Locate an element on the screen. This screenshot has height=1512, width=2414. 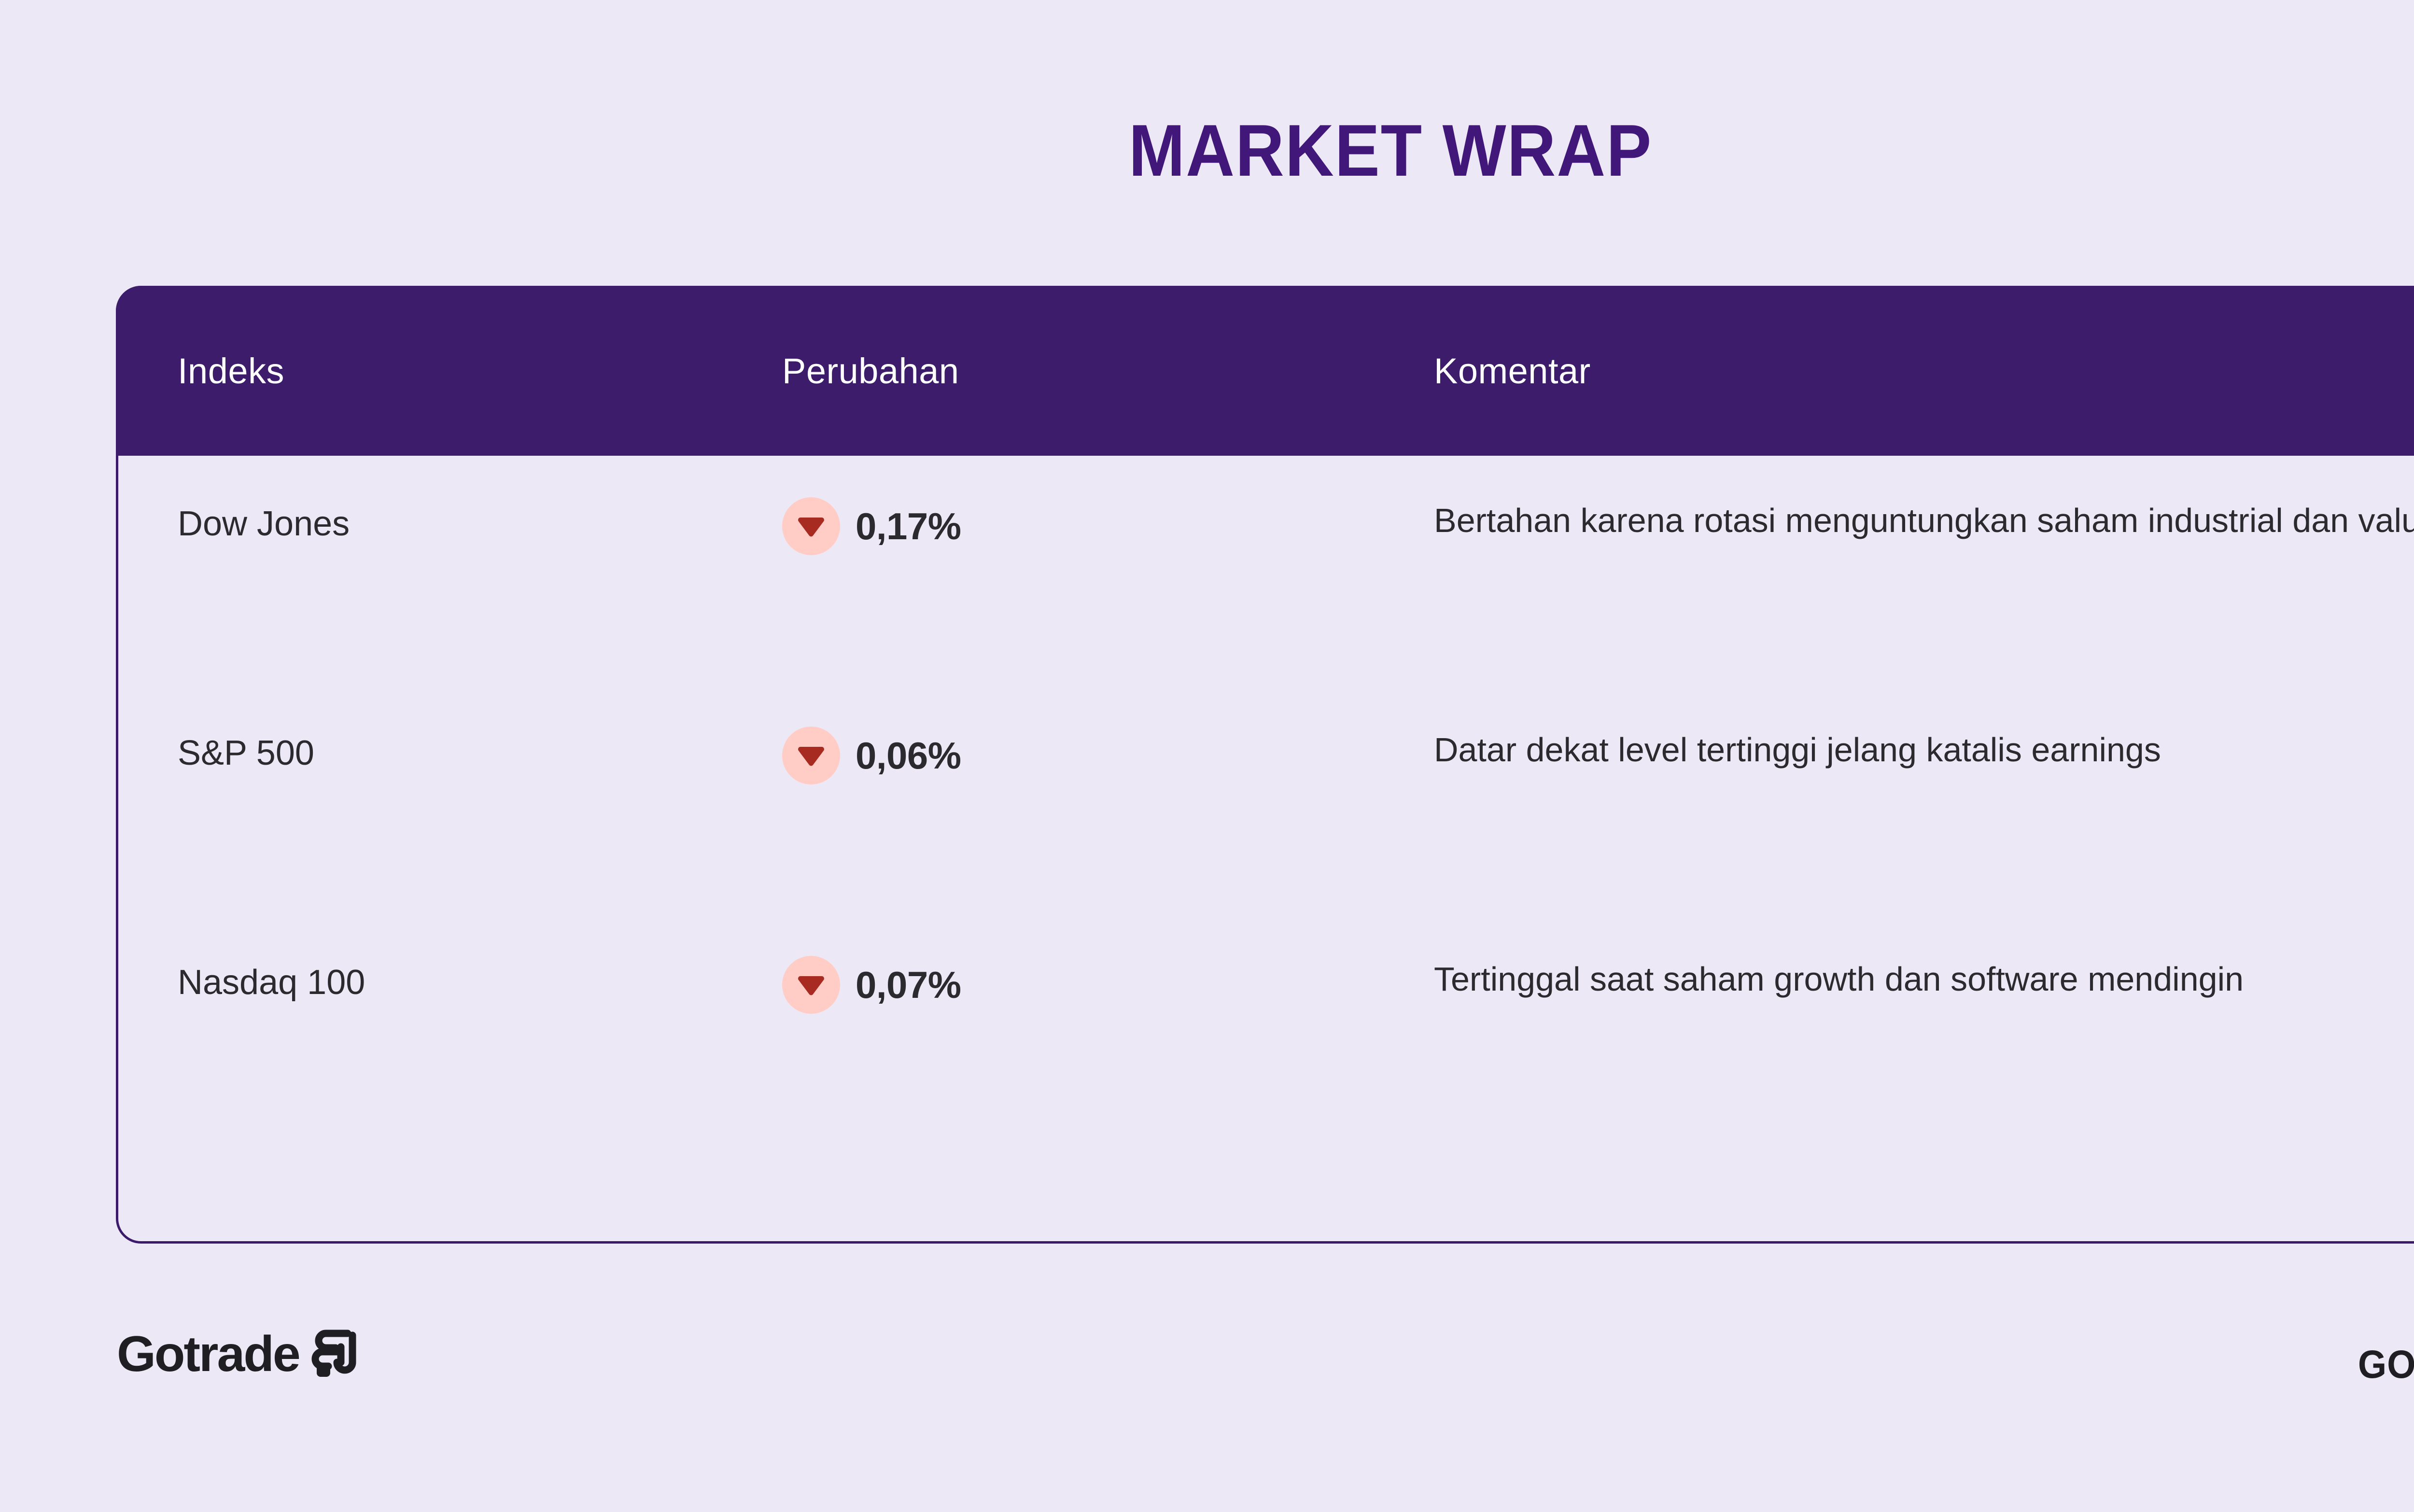
index-name: Nasdaq 100 is located at coordinates (271, 983).